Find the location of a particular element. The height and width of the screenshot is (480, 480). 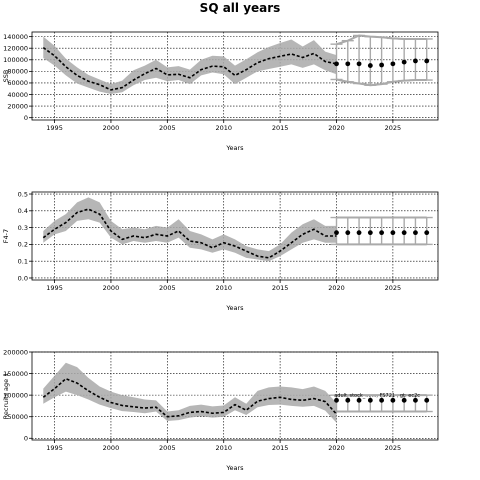

y-tick-label: 120000 is located at coordinates (15, 49).